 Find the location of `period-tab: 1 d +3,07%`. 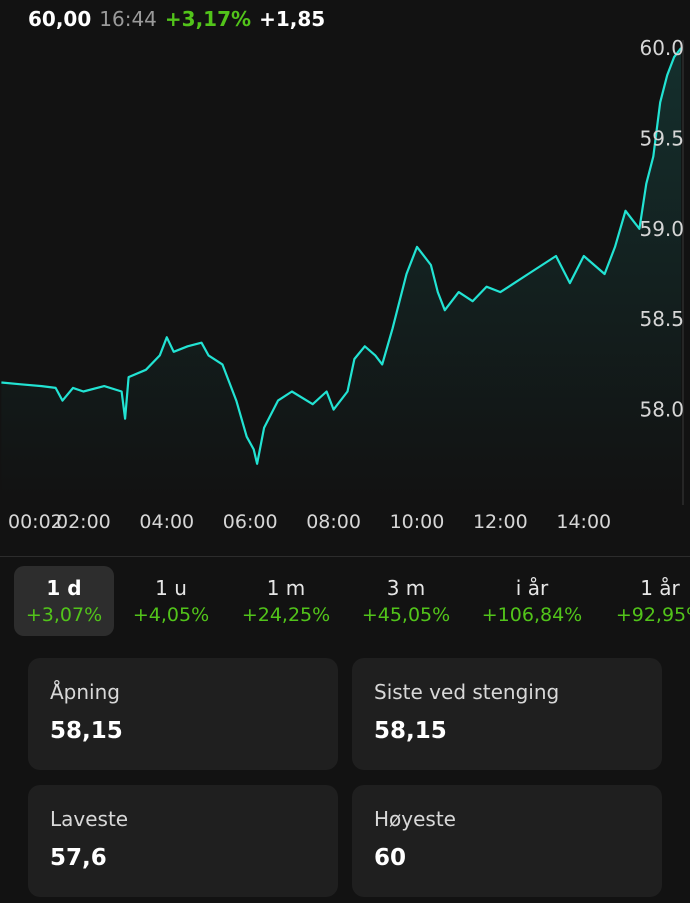

period-tab: 1 d +3,07% is located at coordinates (64, 601).